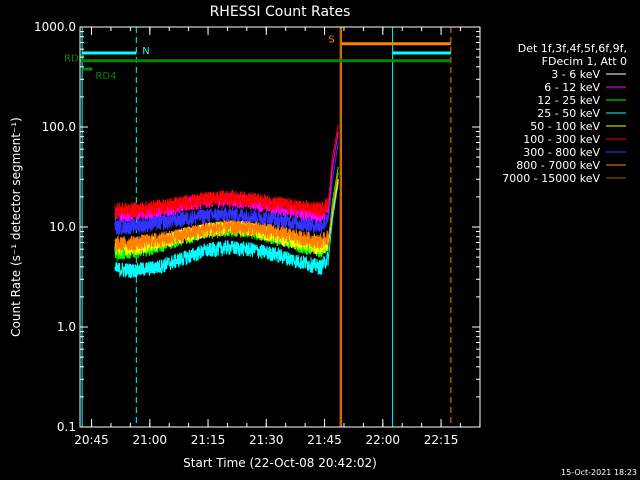 The image size is (640, 480). What do you see at coordinates (66, 427) in the screenshot?
I see `y-tick-label: 0.1` at bounding box center [66, 427].